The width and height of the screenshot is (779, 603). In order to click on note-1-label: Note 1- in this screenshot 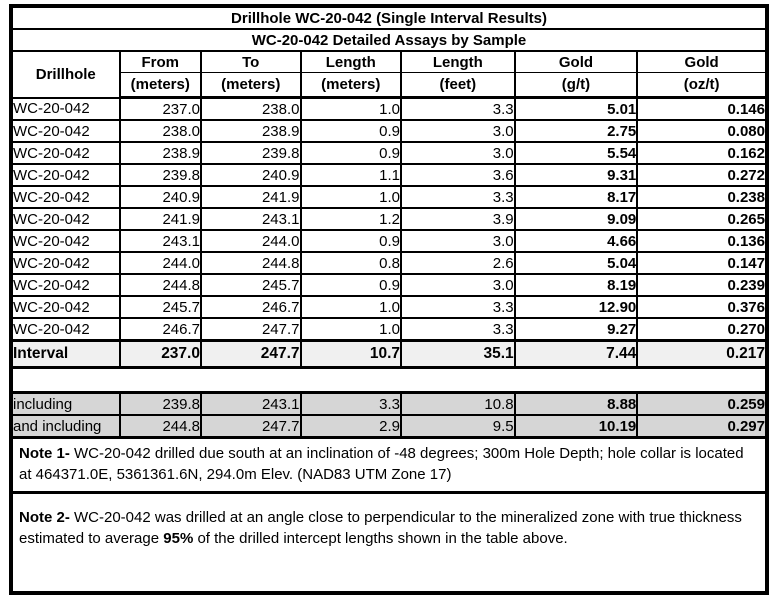, I will do `click(44, 453)`.